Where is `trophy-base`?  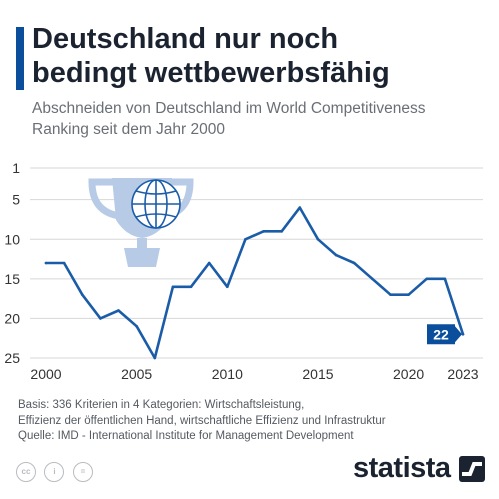 trophy-base is located at coordinates (142, 257).